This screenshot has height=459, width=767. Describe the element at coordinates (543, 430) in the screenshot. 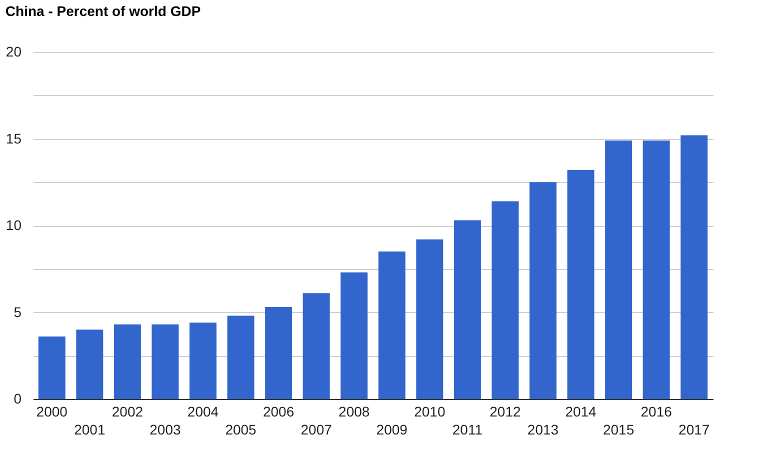

I see `x-tick-label: 2013` at that location.